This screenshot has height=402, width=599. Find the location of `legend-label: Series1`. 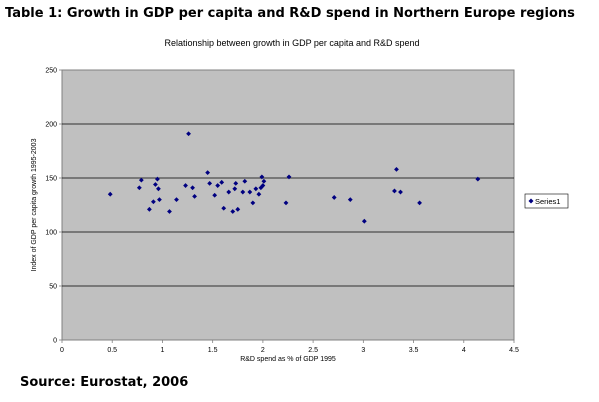

legend-label: Series1 is located at coordinates (547, 201).